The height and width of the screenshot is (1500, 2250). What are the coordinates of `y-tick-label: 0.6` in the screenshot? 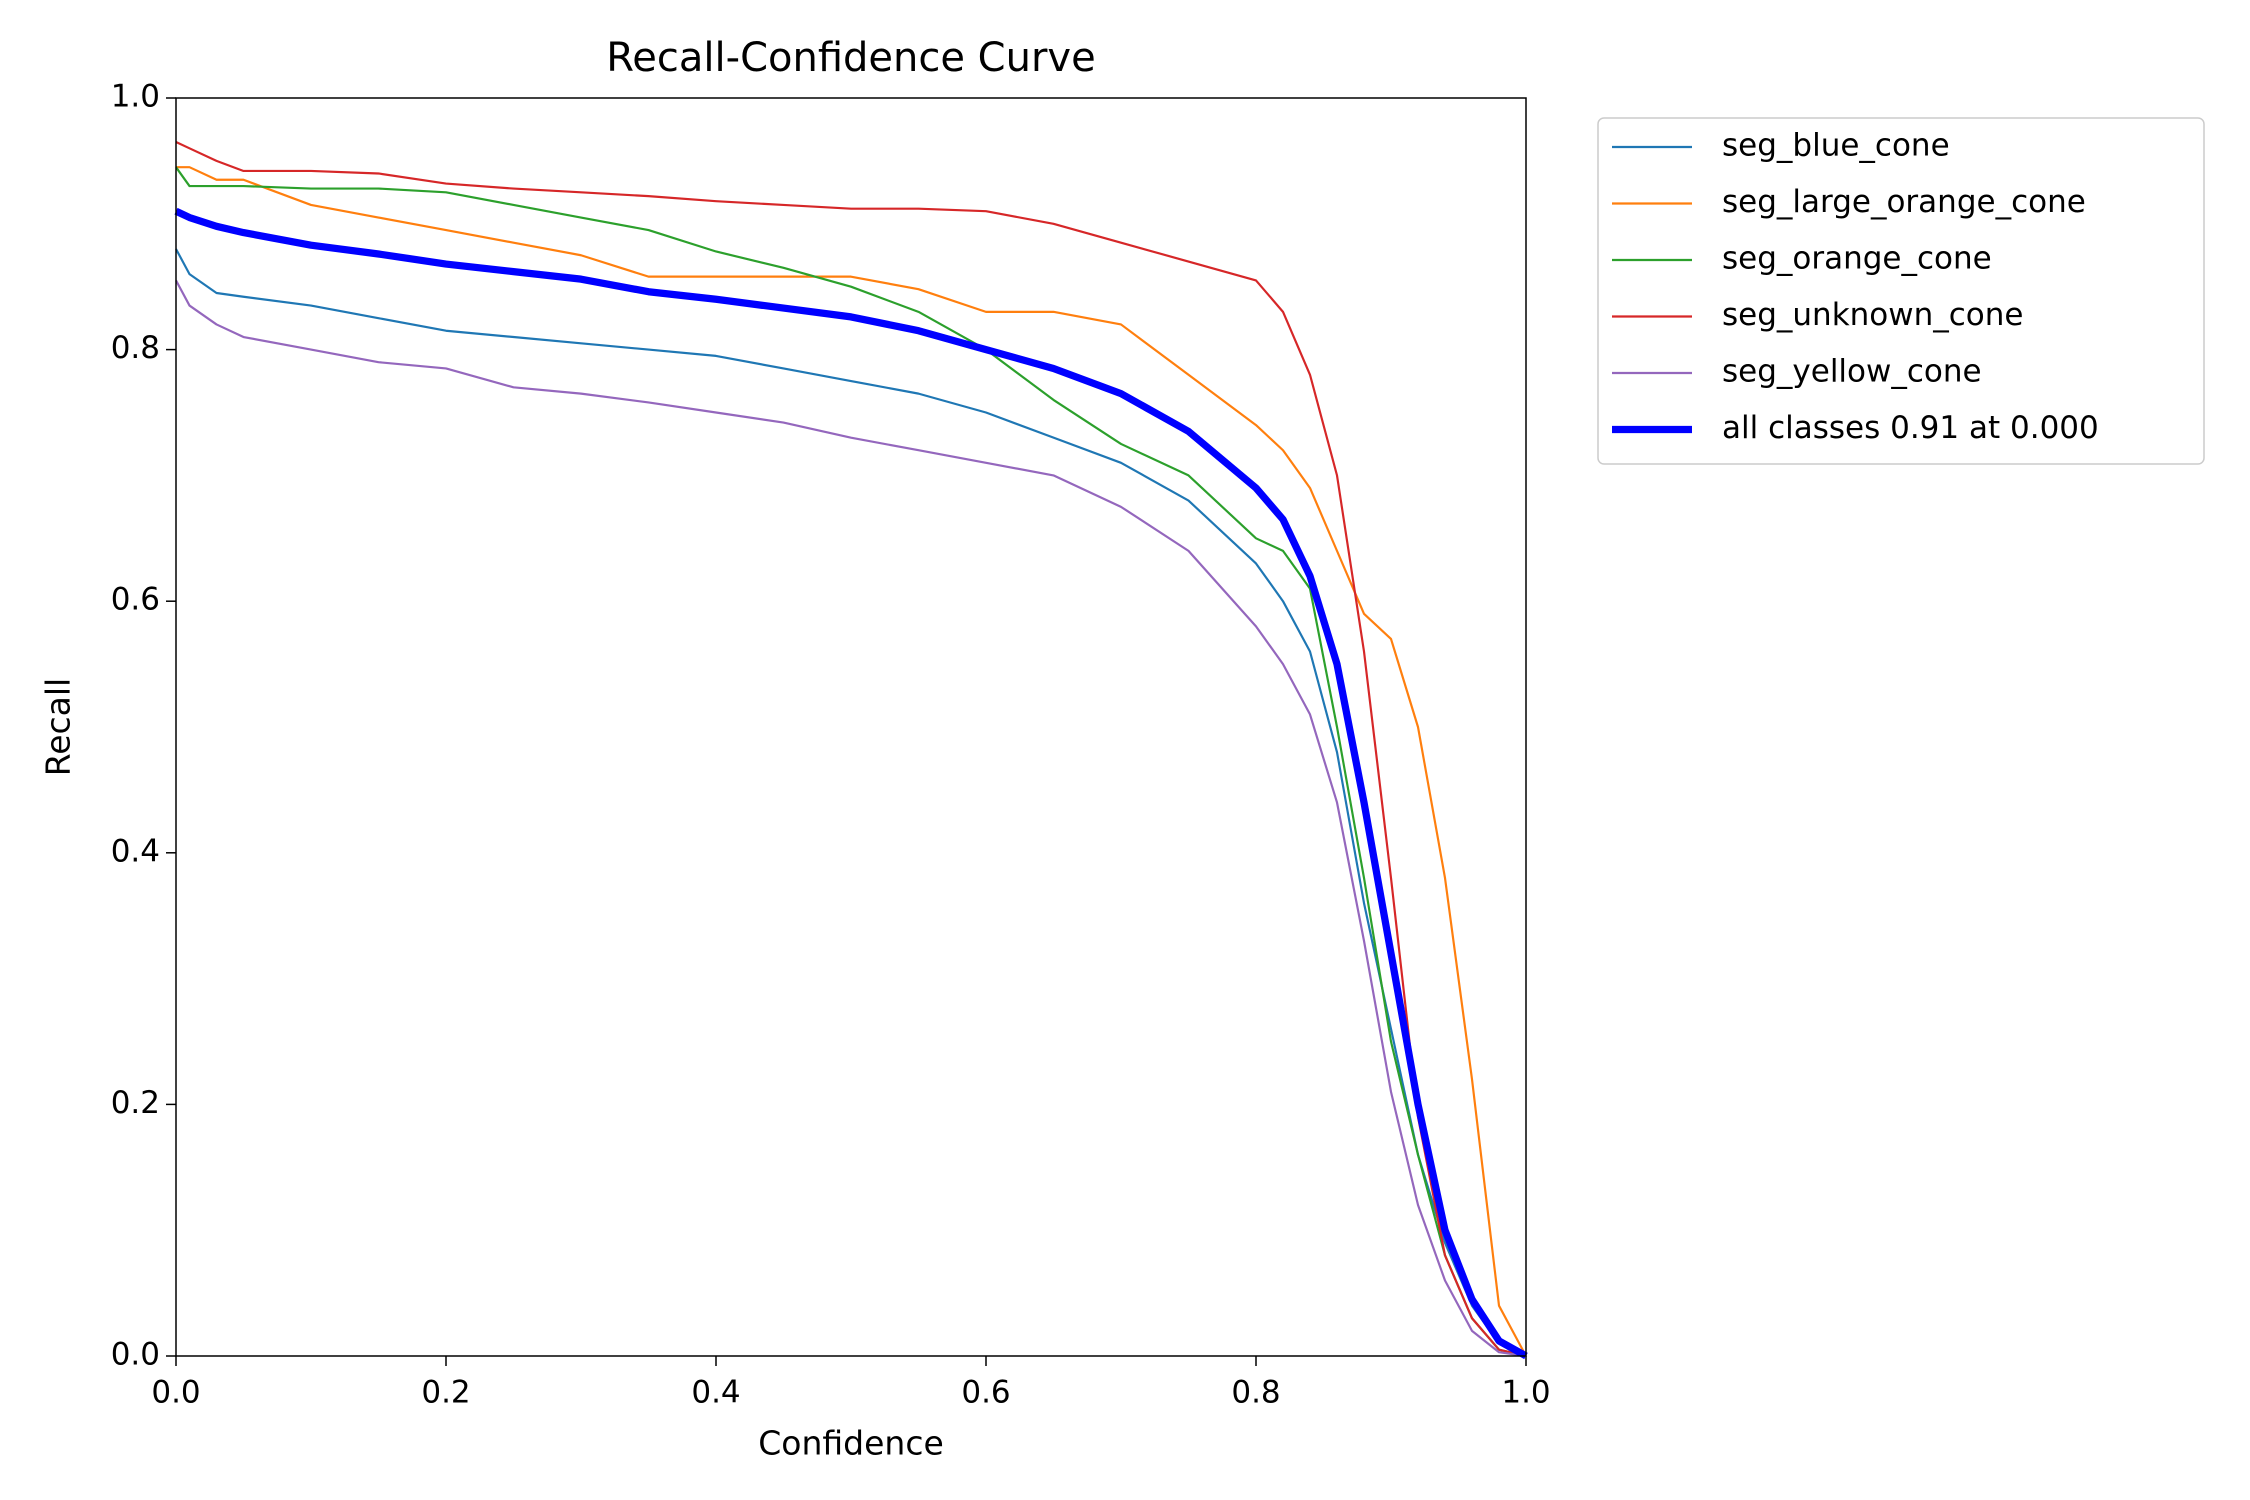 It's located at (135, 600).